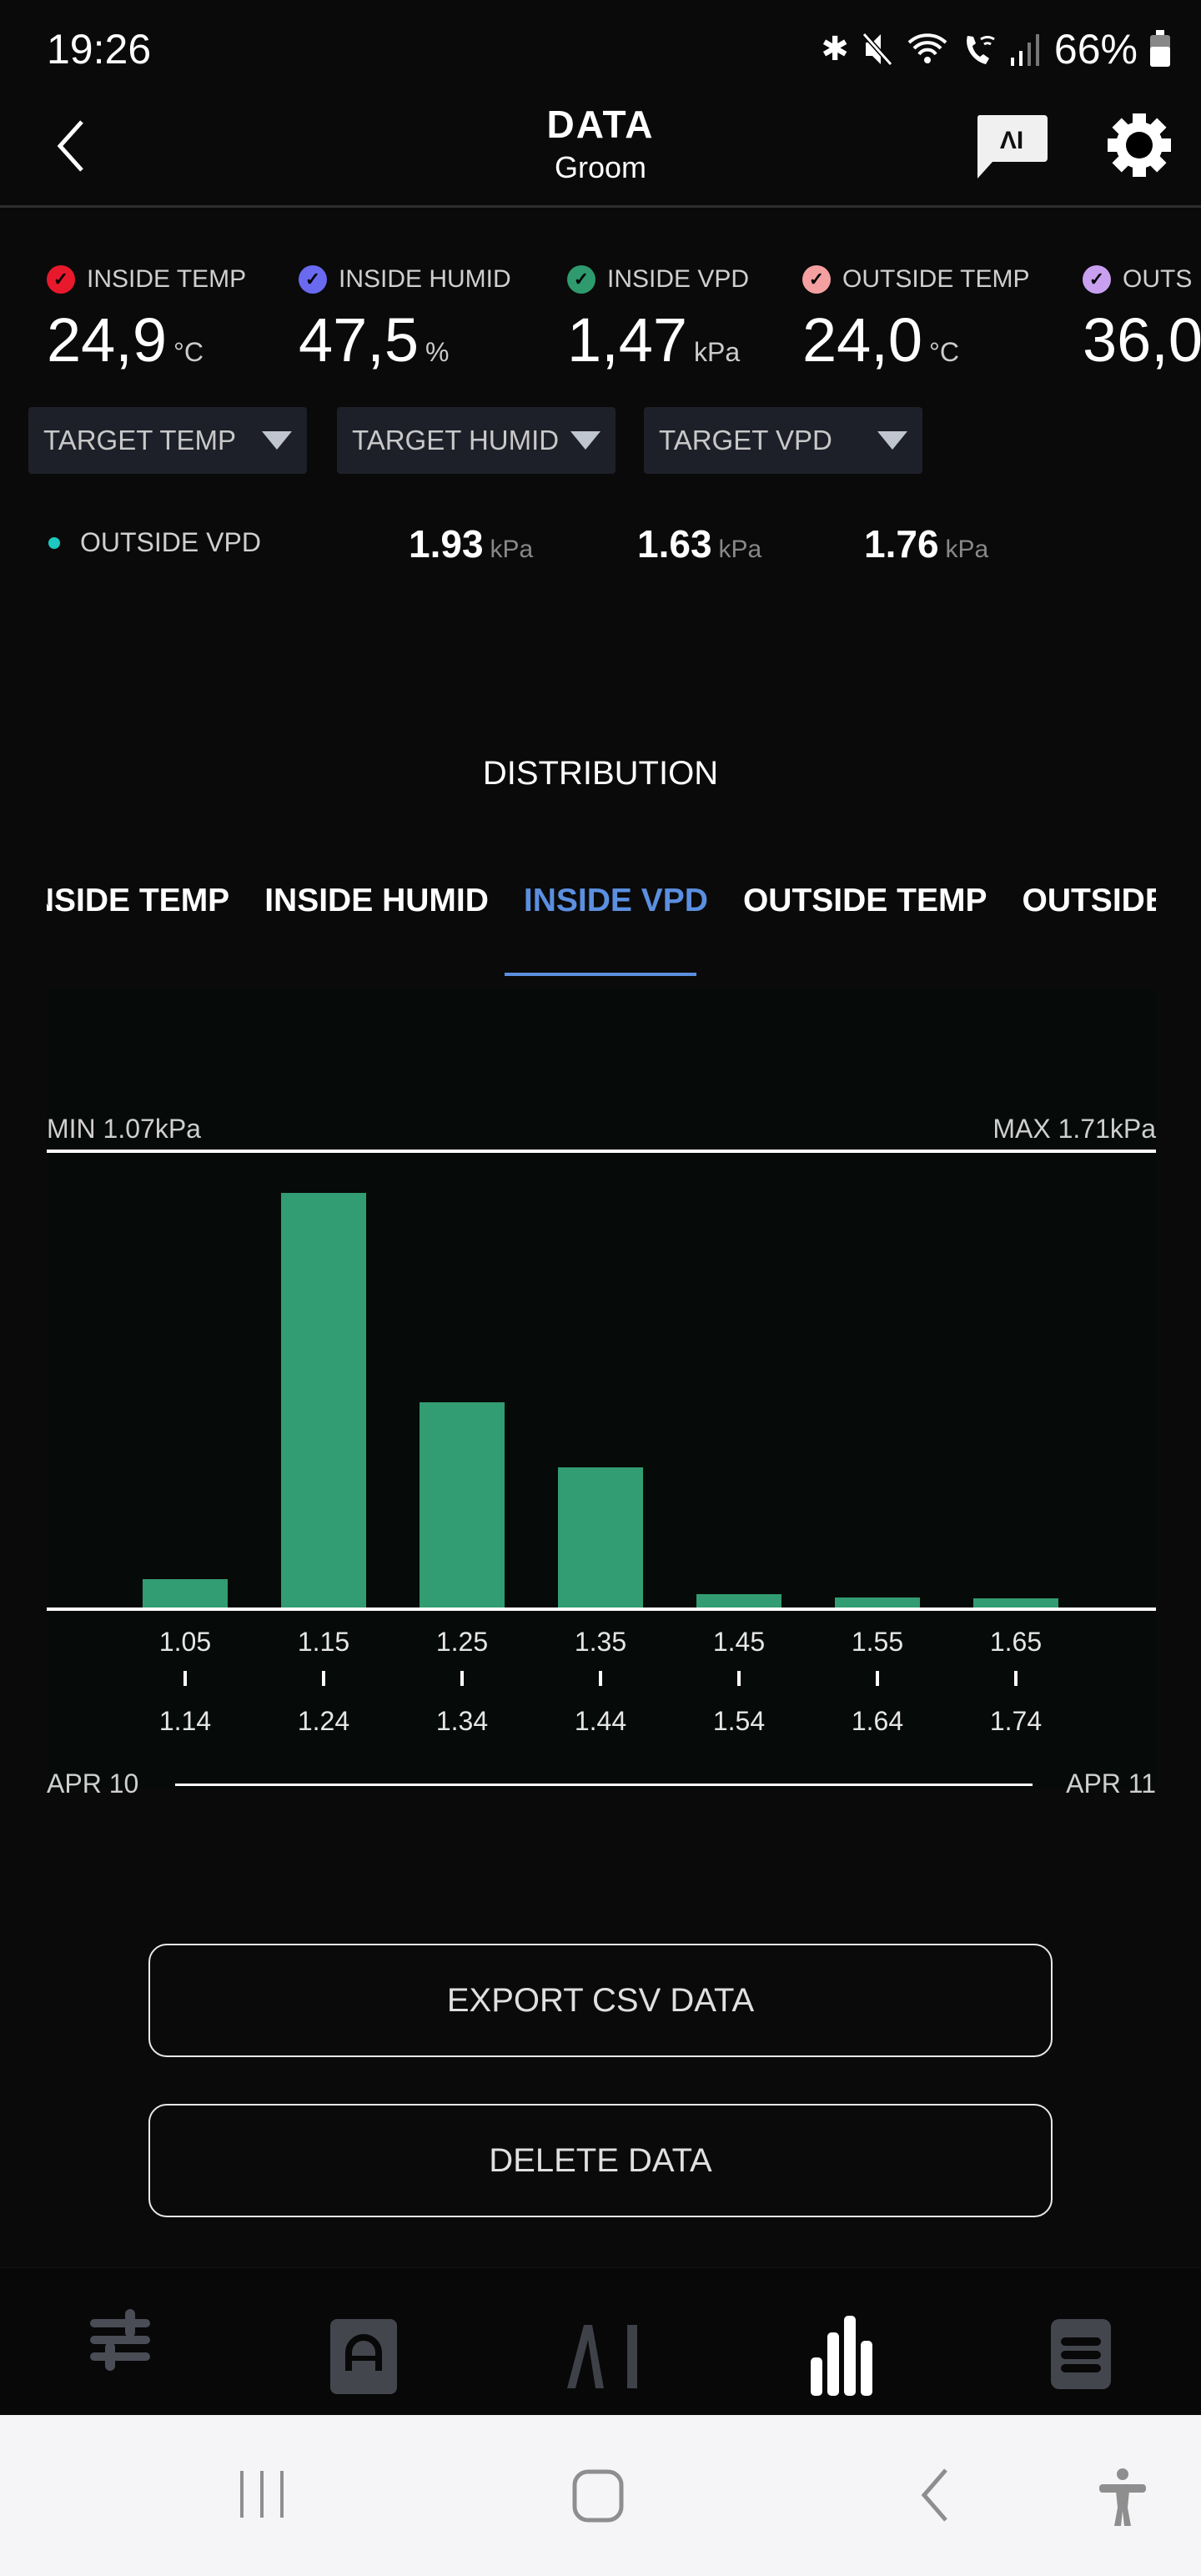 This screenshot has height=2576, width=1201. What do you see at coordinates (864, 900) in the screenshot?
I see `tab-outside-temp: OUTSIDE TEMP` at bounding box center [864, 900].